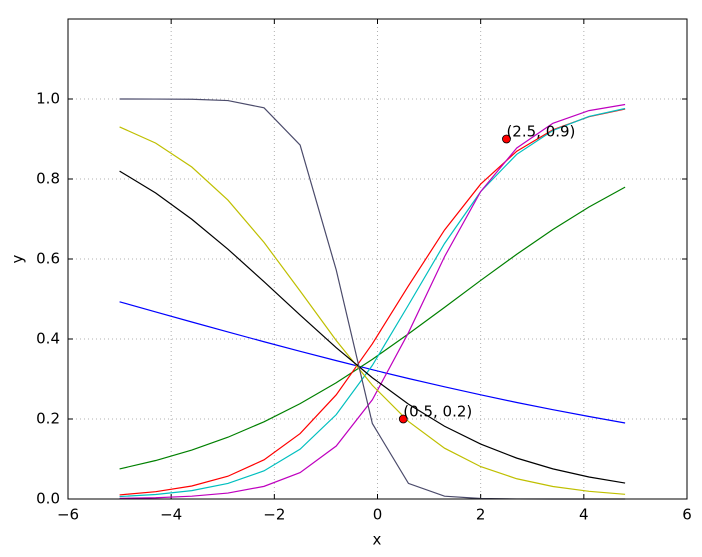 The height and width of the screenshot is (557, 702). Describe the element at coordinates (48, 179) in the screenshot. I see `y-tick-label: 0.8` at that location.